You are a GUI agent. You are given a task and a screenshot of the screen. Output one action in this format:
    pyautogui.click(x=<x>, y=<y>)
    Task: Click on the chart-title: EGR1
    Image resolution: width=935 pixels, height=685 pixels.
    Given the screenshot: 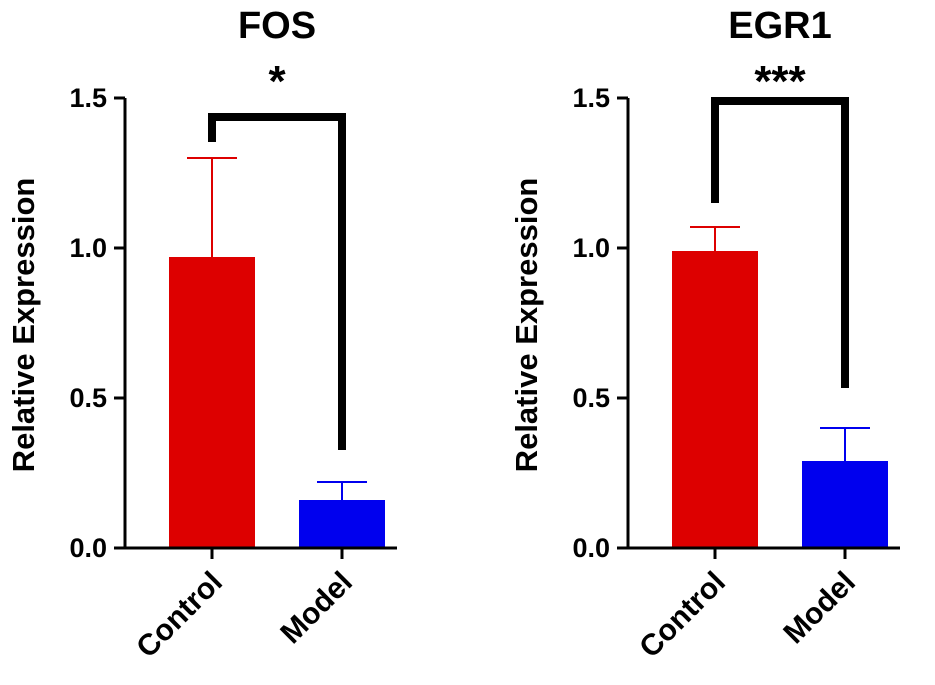 What is the action you would take?
    pyautogui.click(x=779, y=26)
    